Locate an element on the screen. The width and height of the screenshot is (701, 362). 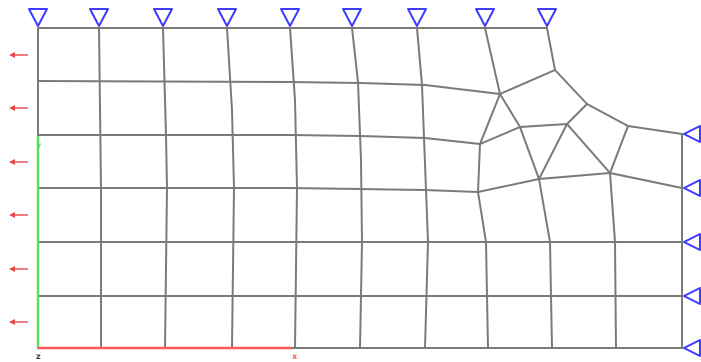
right-supports is located at coordinates (692, 241).